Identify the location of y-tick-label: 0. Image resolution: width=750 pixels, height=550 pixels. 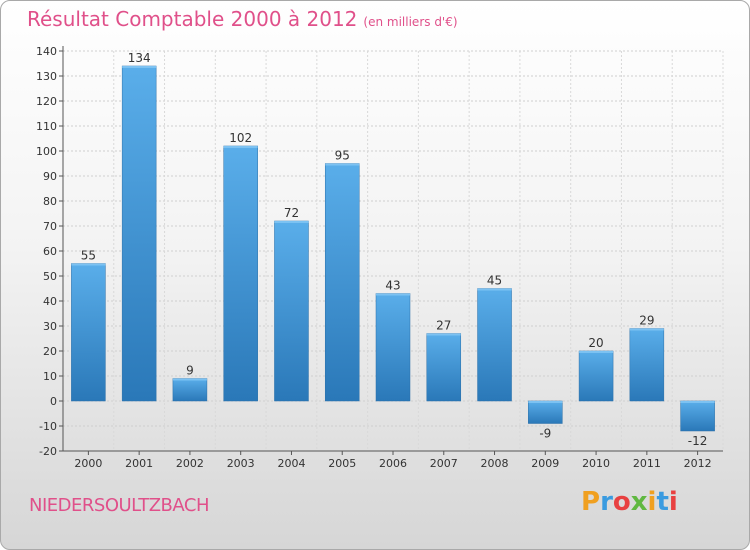
(53, 401).